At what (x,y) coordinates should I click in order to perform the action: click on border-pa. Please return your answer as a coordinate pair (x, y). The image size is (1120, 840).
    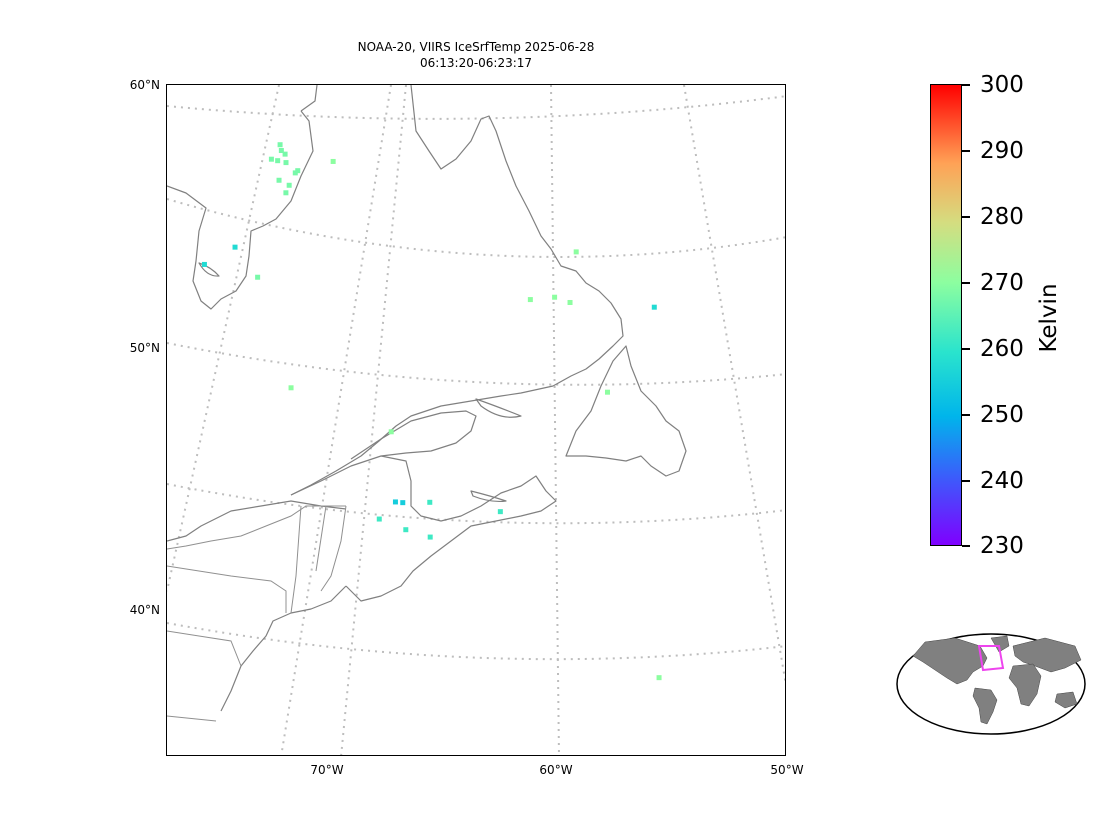
    Looking at the image, I should click on (204, 648).